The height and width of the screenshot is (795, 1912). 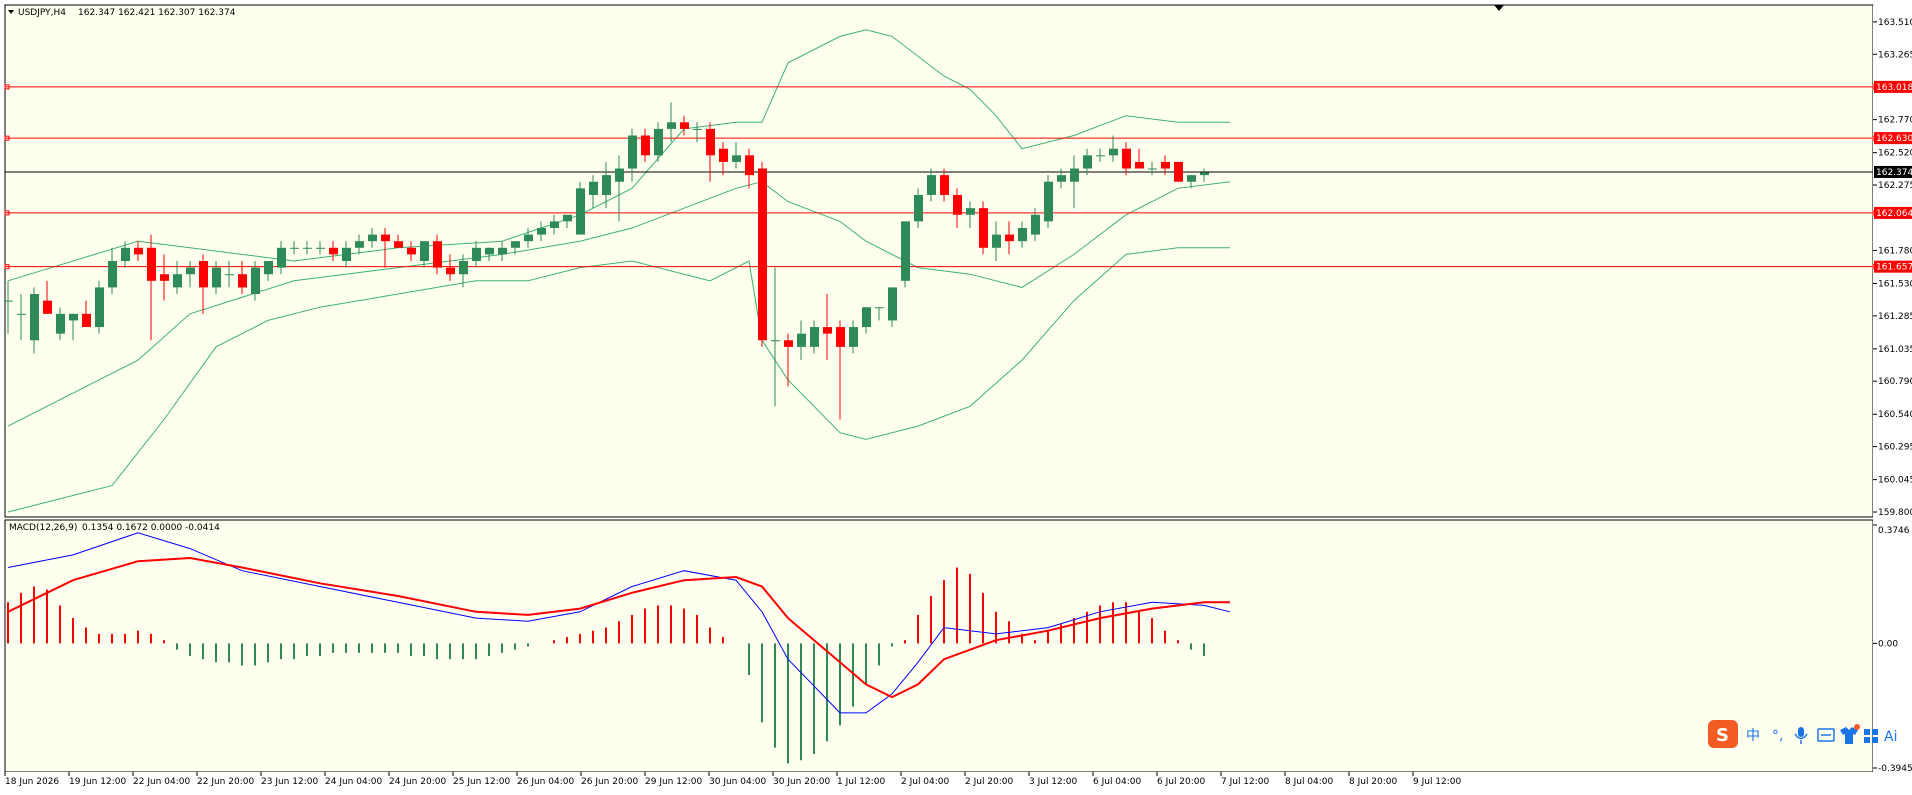 What do you see at coordinates (1753, 736) in the screenshot?
I see `chinese-mode-icon: 中` at bounding box center [1753, 736].